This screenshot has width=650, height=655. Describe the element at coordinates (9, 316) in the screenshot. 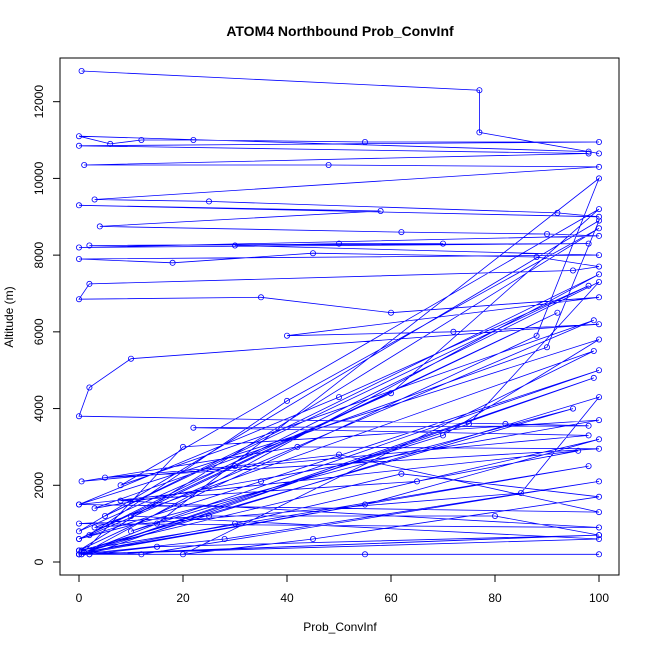

I see `y-axis-label: Altitude (m)` at that location.